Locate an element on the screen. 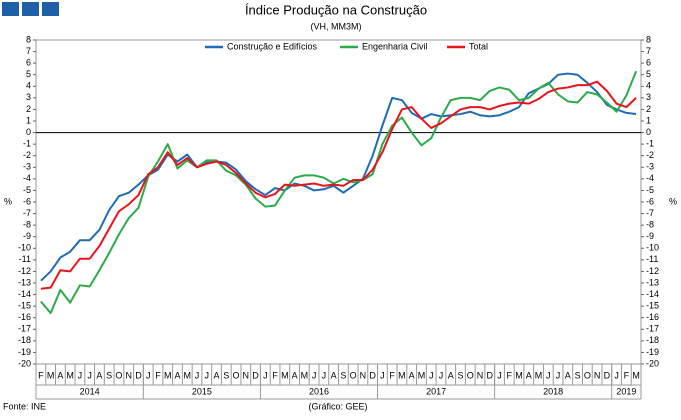  y-tick-label: -18 is located at coordinates (652, 340).